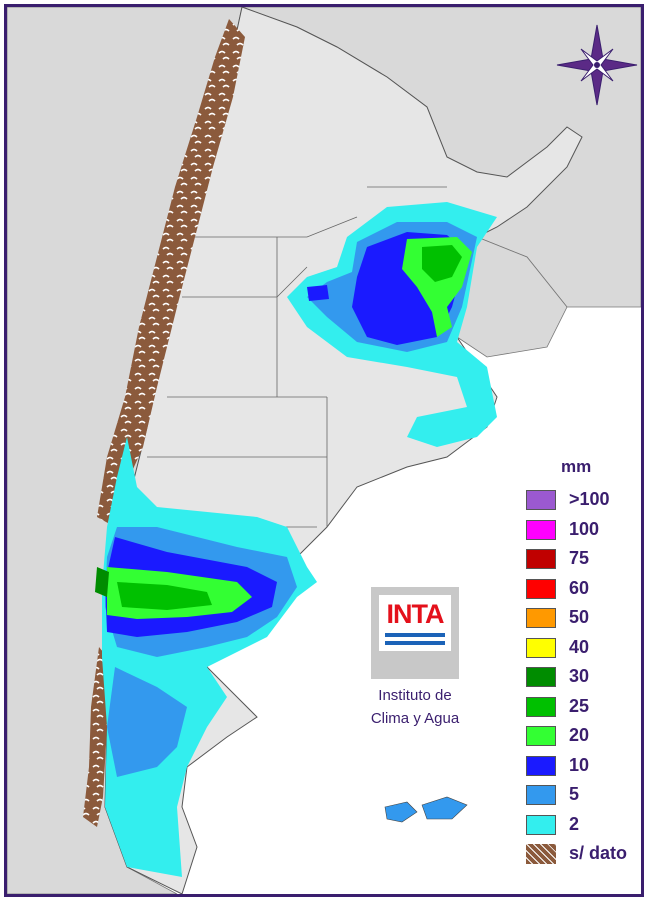 The image size is (650, 903). Describe the element at coordinates (415, 695) in the screenshot. I see `institute-line-1: Instituto de` at that location.